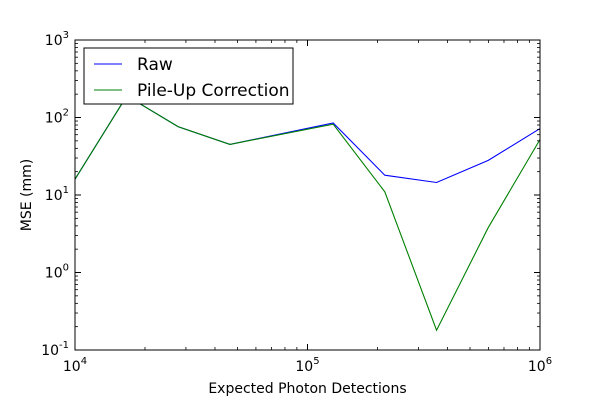 This screenshot has width=600, height=400. I want to click on legend: Raw Pile-Up Correction, so click(188, 76).